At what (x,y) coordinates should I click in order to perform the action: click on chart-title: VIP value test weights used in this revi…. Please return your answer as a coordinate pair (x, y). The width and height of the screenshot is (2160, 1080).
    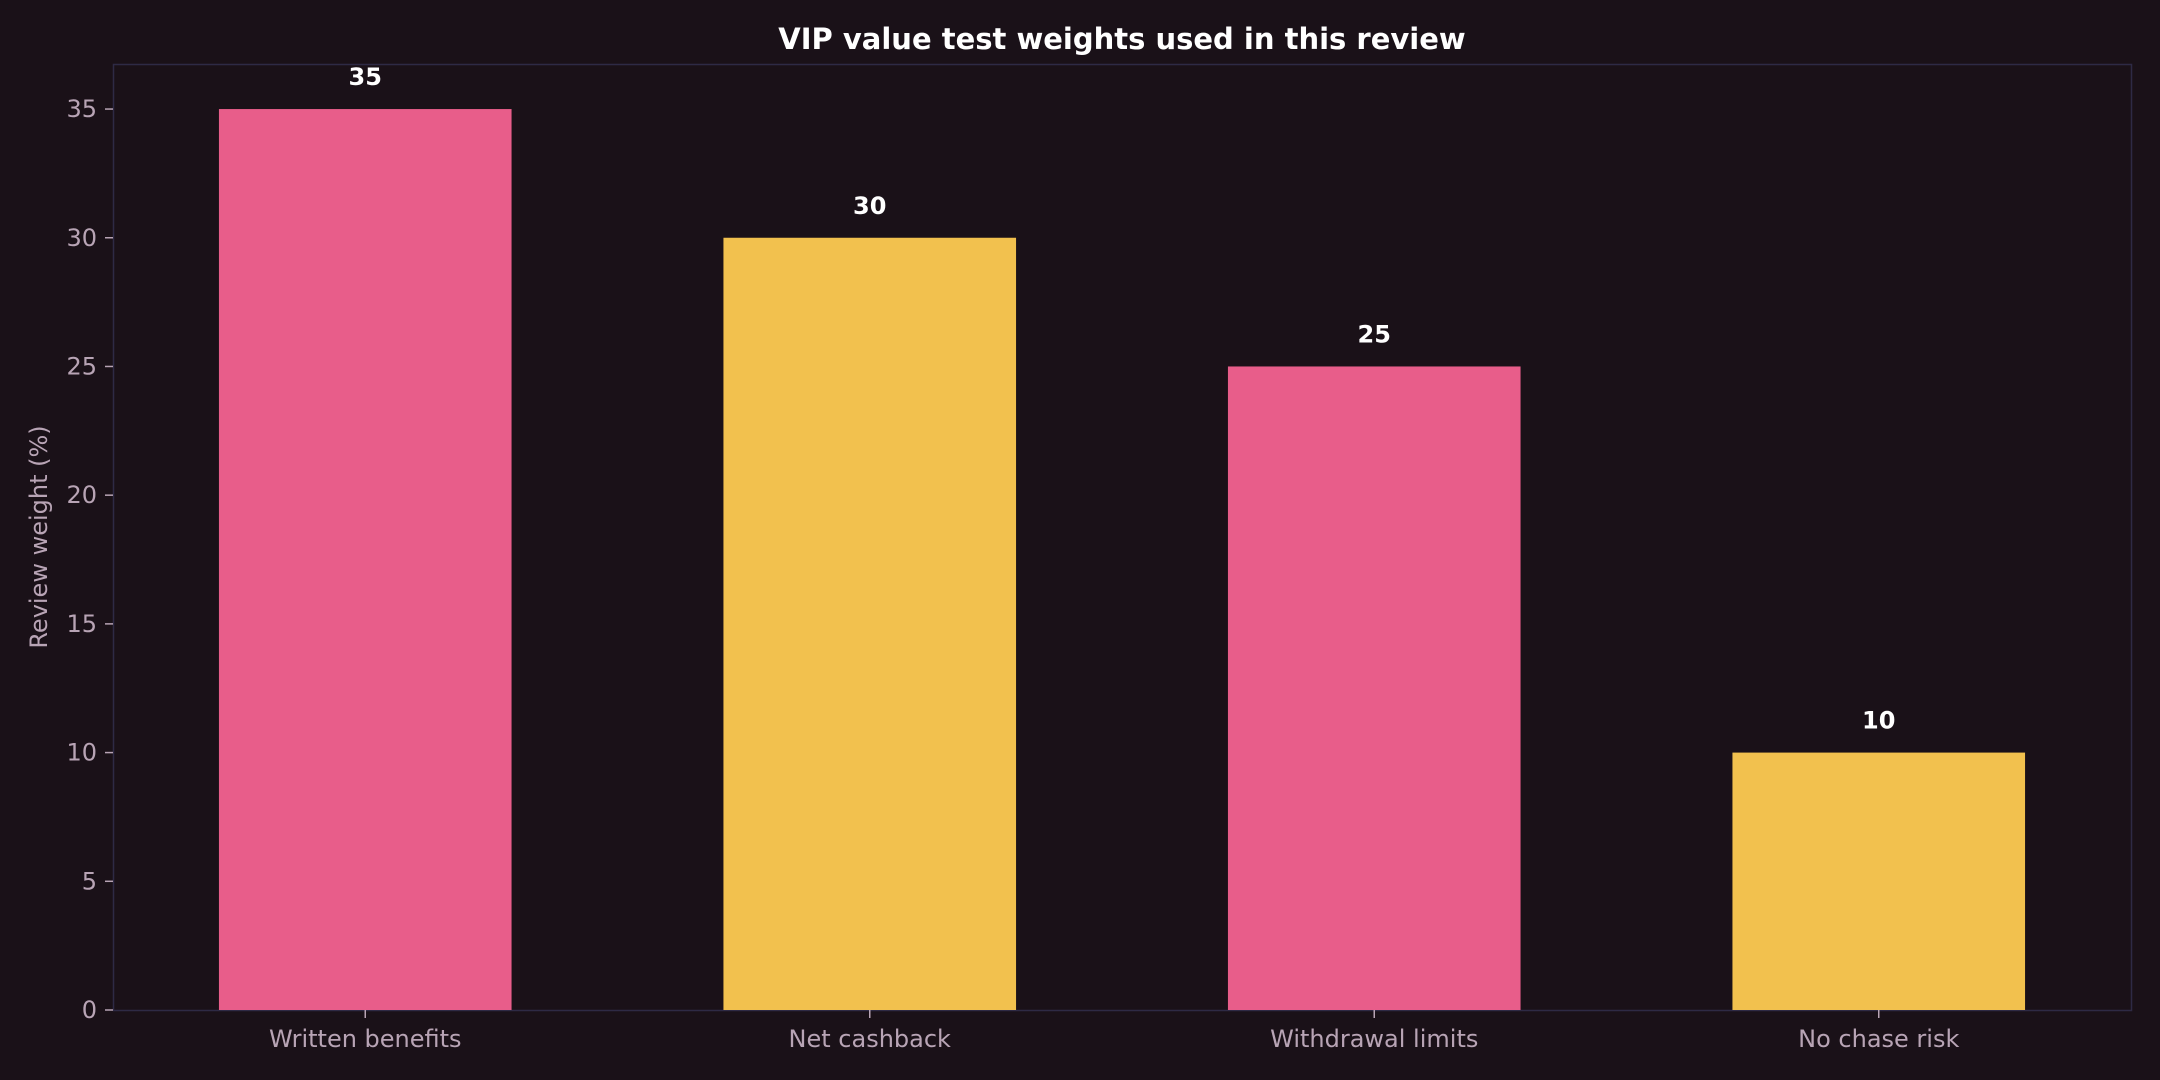
    Looking at the image, I should click on (1121, 39).